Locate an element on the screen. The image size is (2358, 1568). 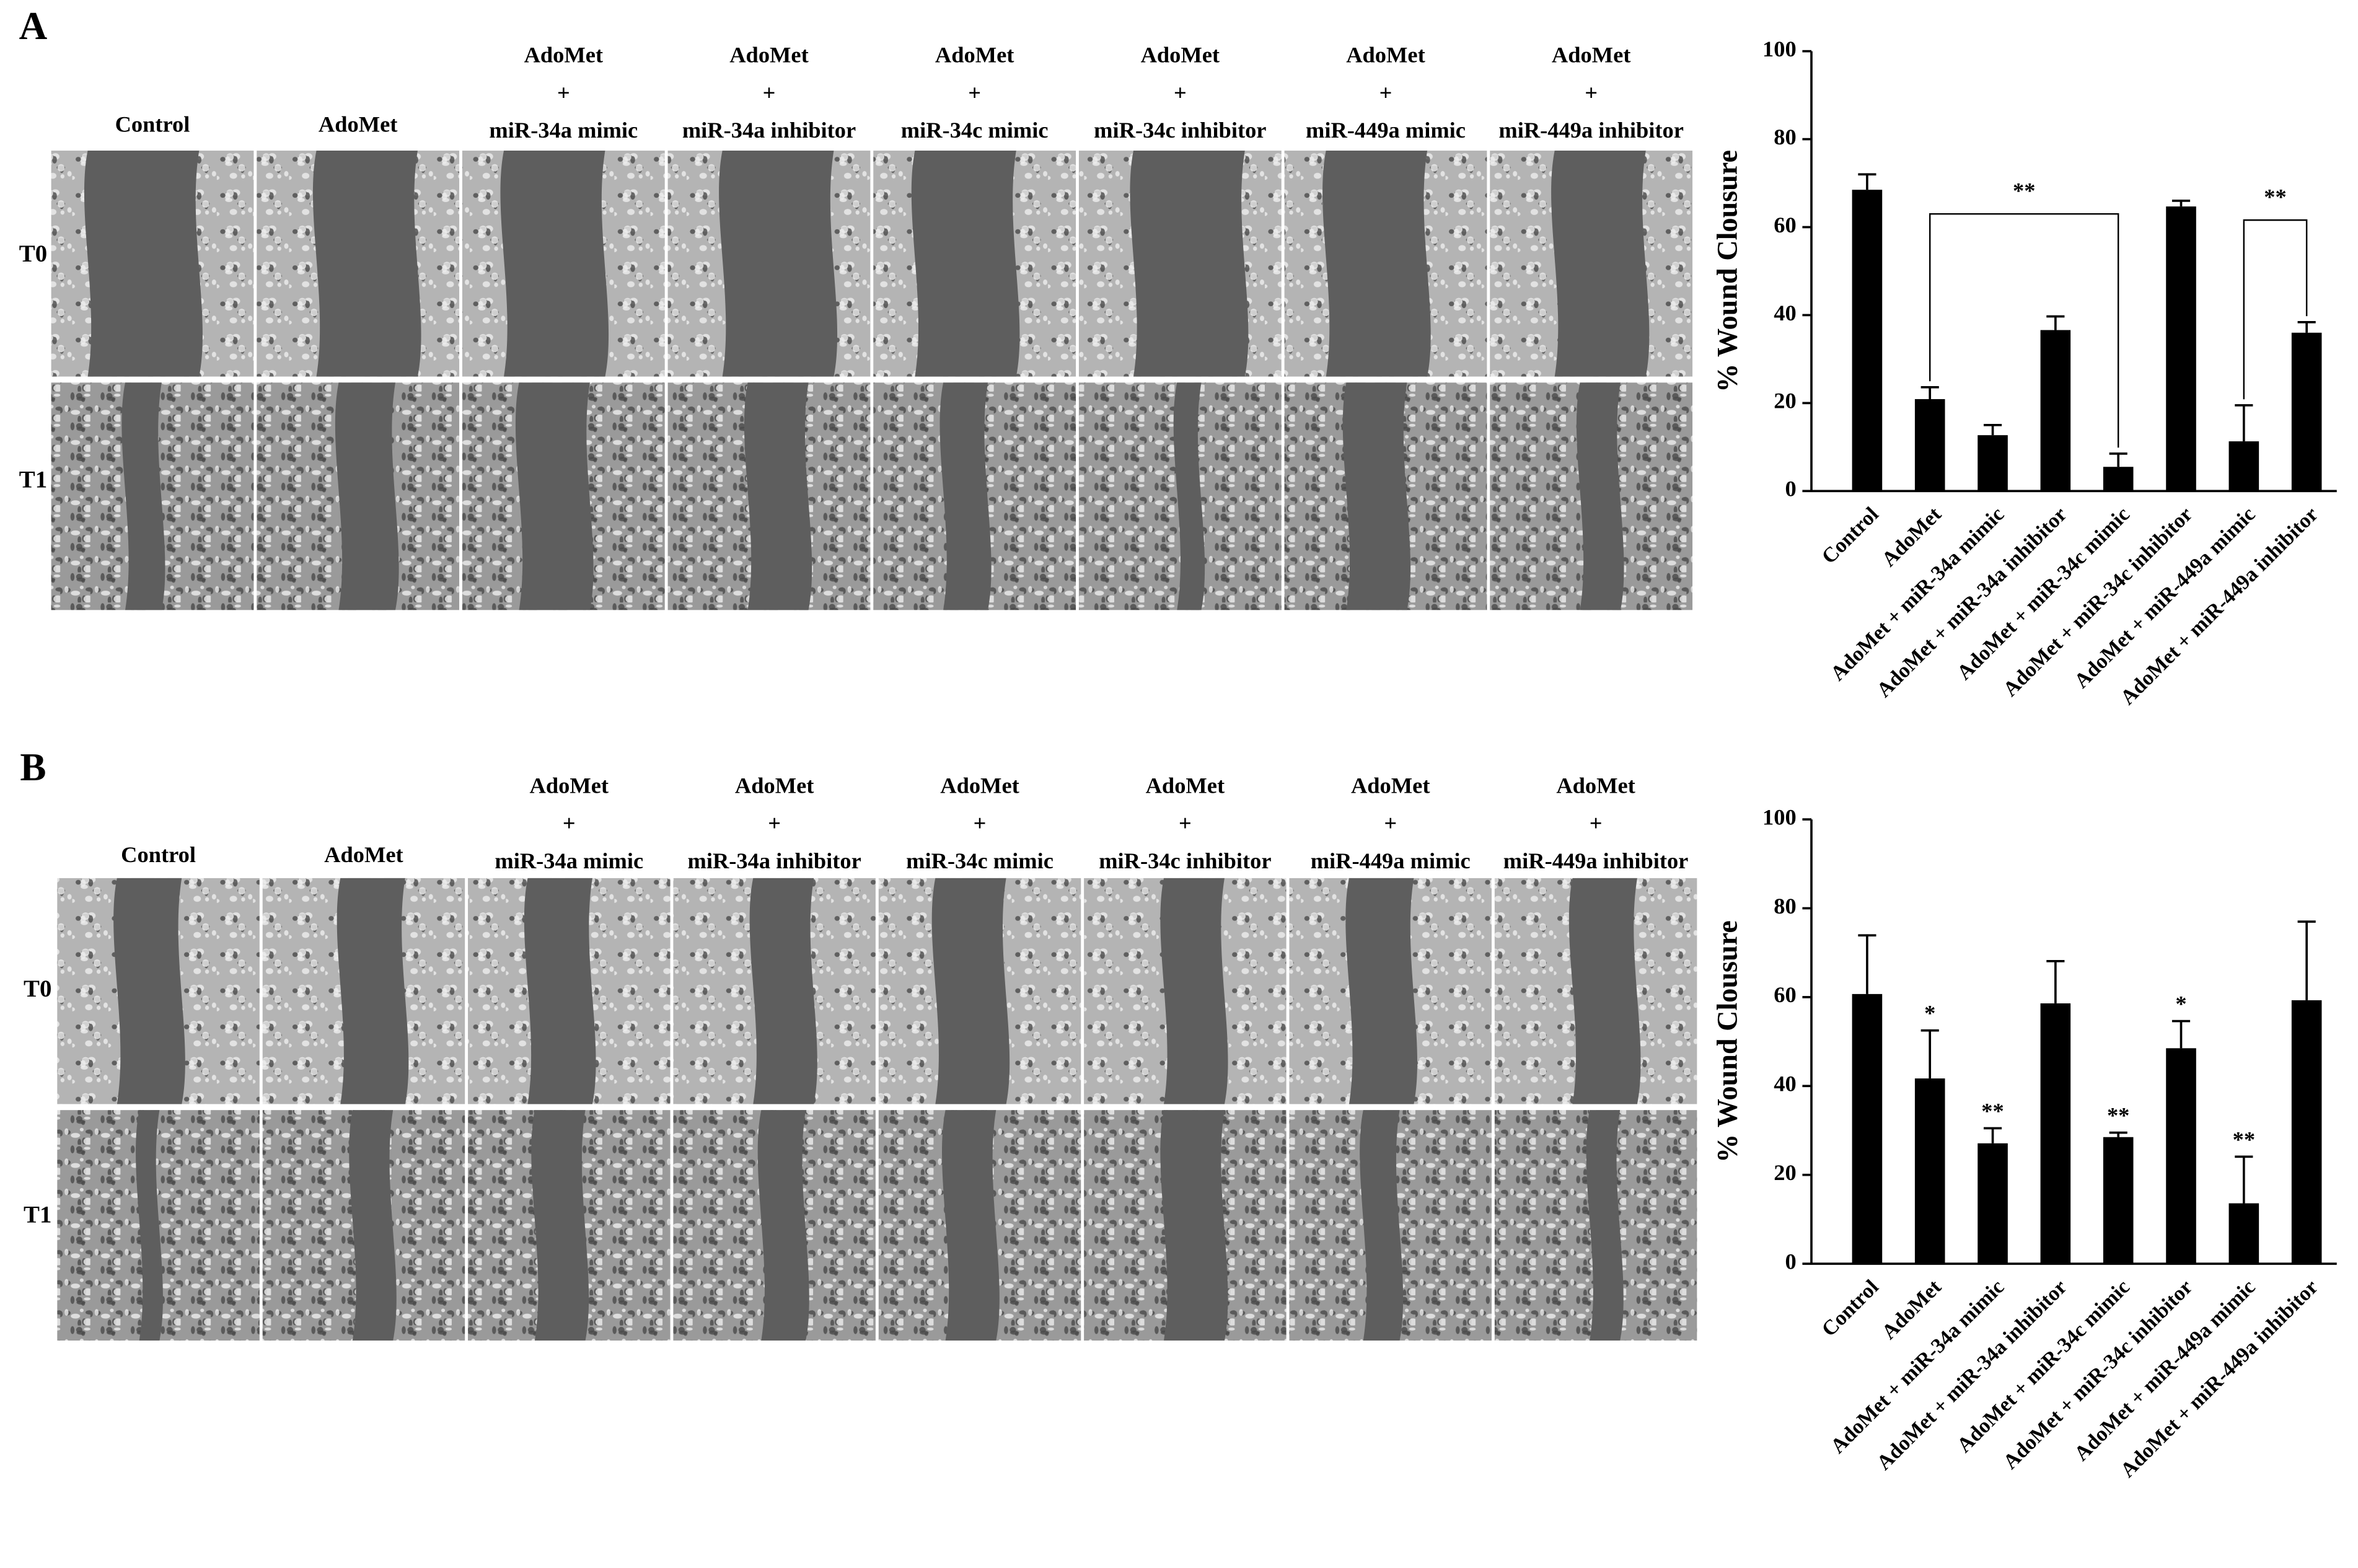
column-header: Control is located at coordinates (152, 124).